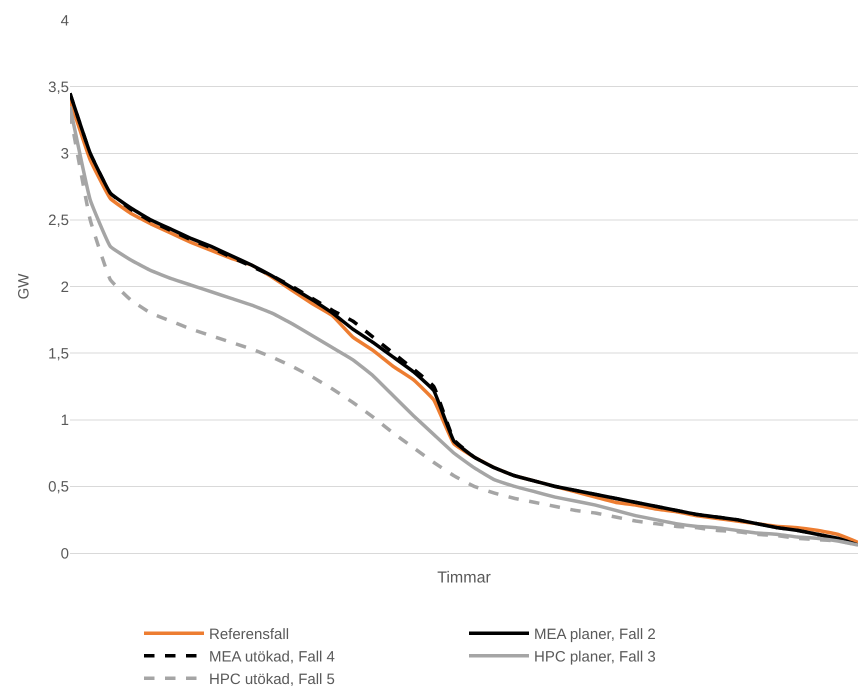  I want to click on y-tick-label: 2,5, so click(58, 221).